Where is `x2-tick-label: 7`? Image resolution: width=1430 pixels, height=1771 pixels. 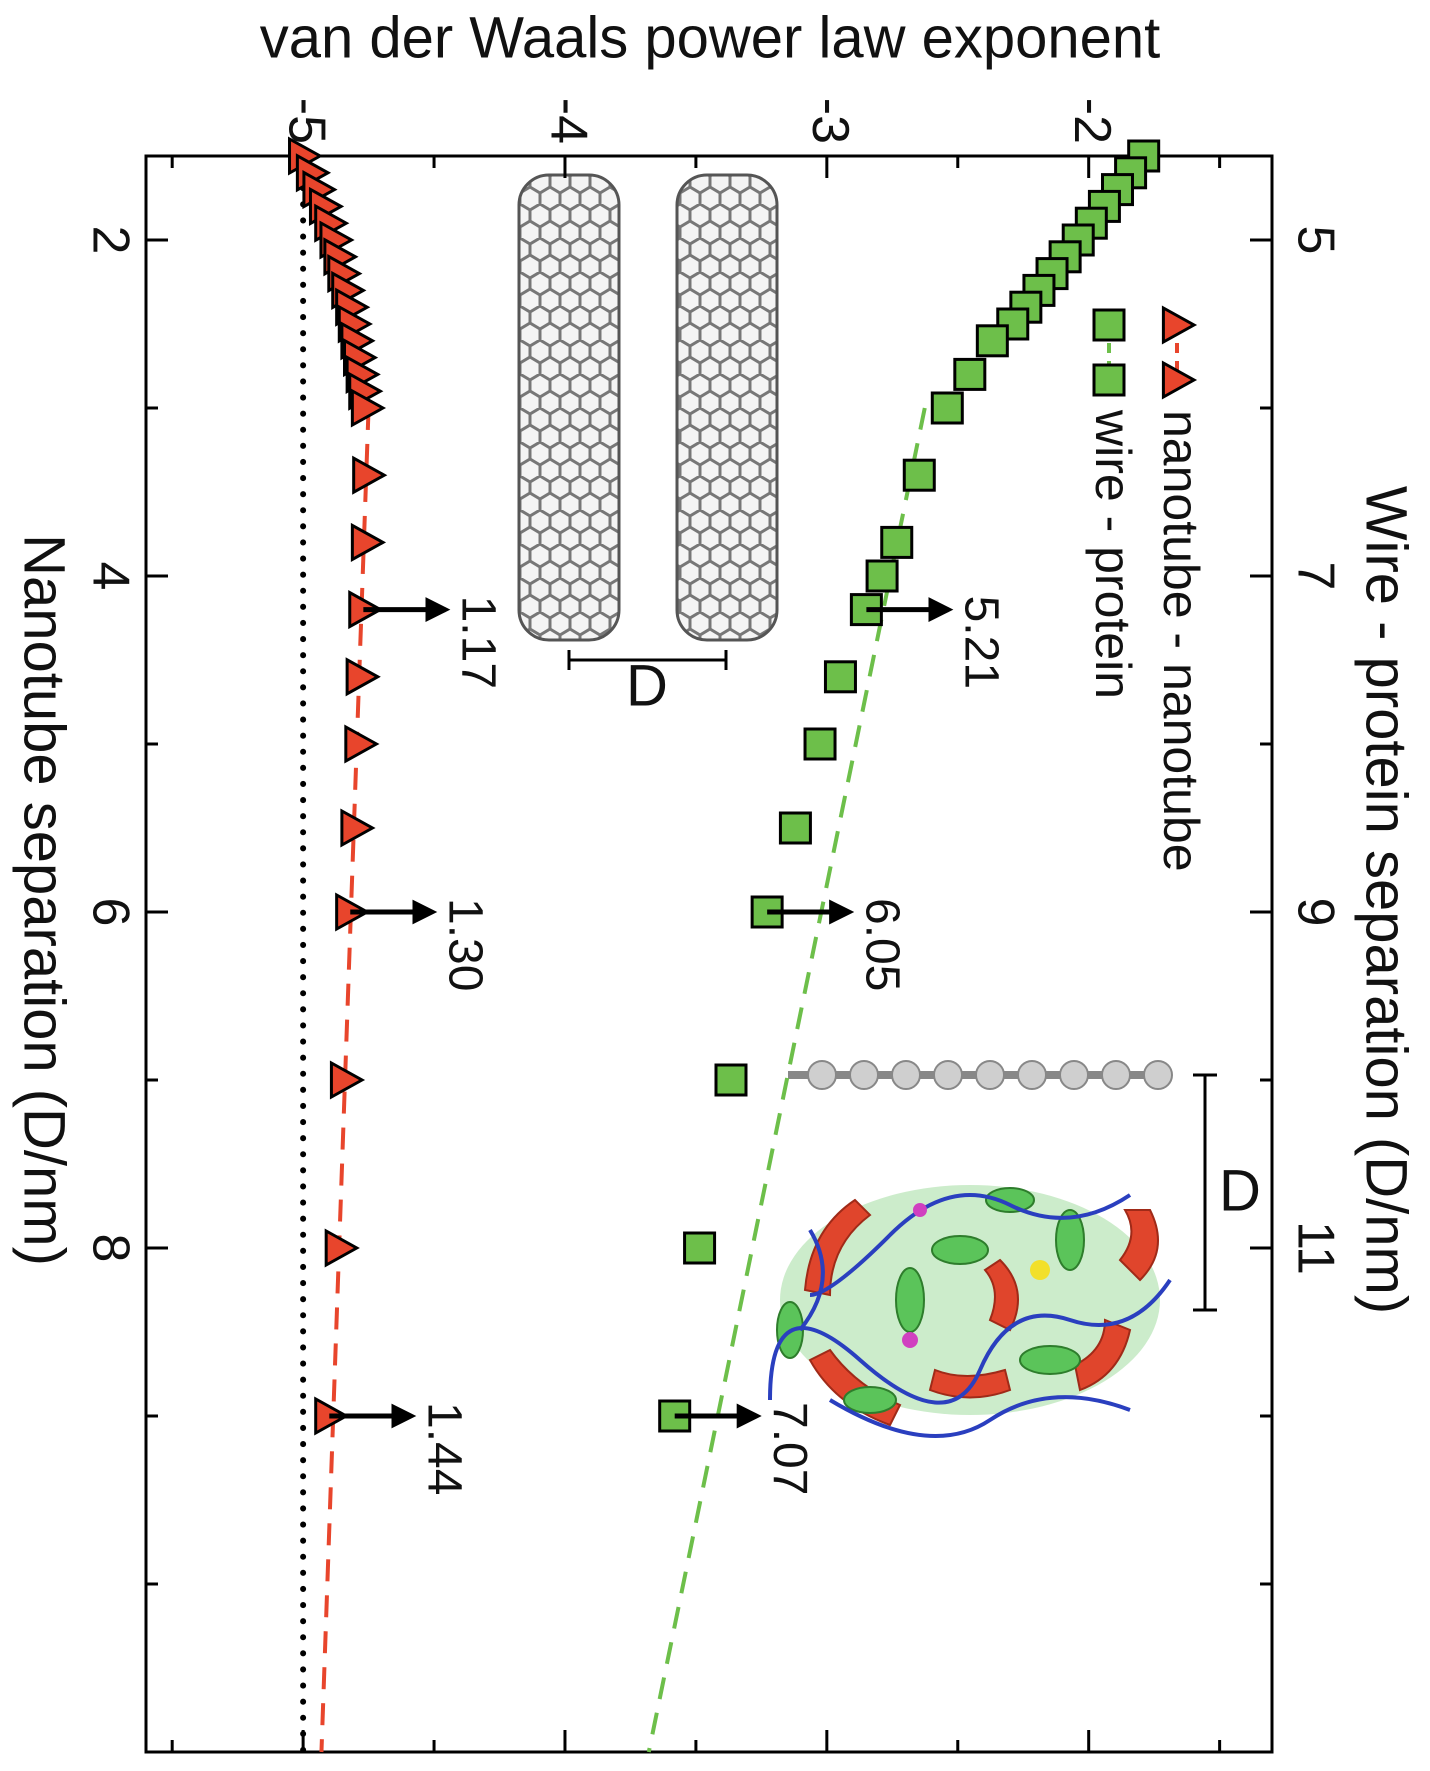 x2-tick-label: 7 is located at coordinates (1315, 576).